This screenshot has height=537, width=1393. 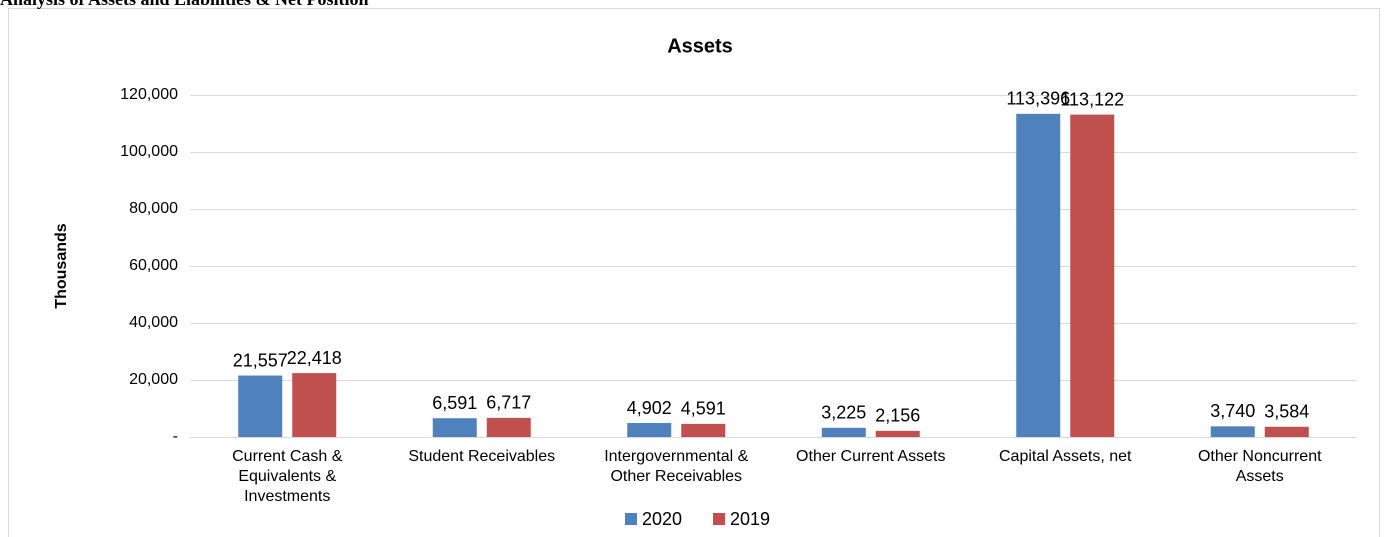 I want to click on data-label: 4,591, so click(x=703, y=409).